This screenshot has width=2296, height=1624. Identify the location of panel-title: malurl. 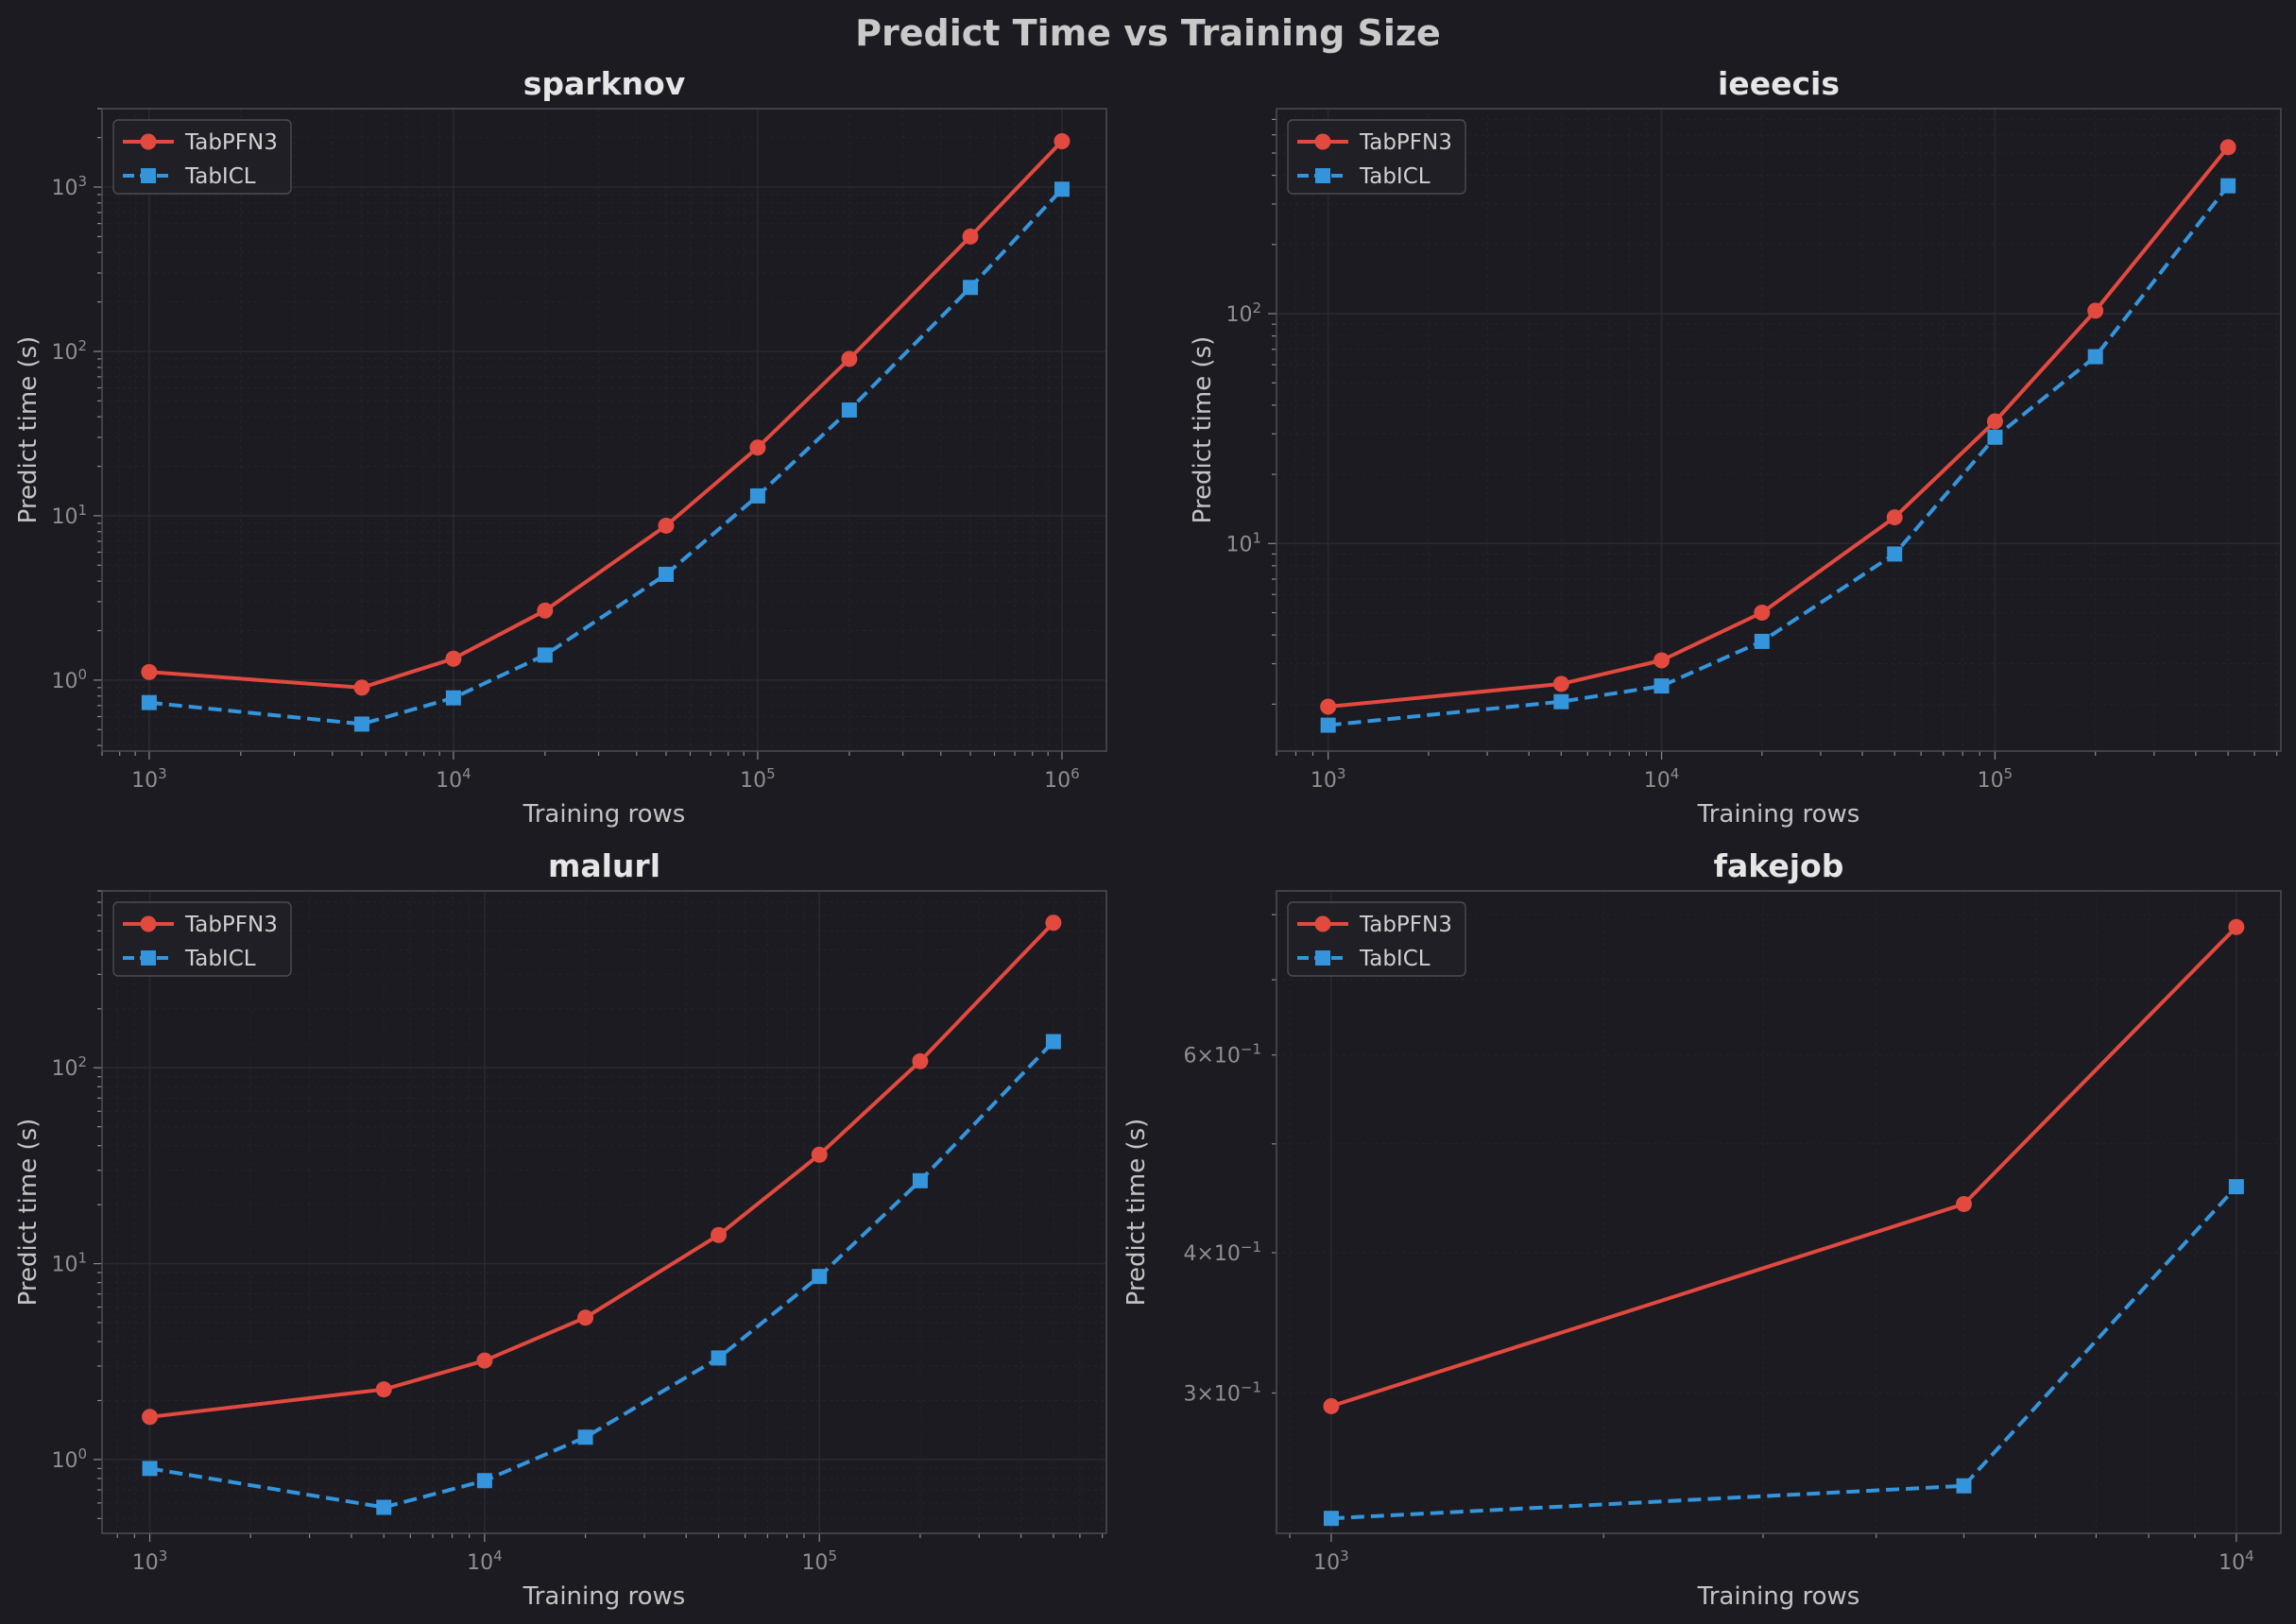
(604, 865).